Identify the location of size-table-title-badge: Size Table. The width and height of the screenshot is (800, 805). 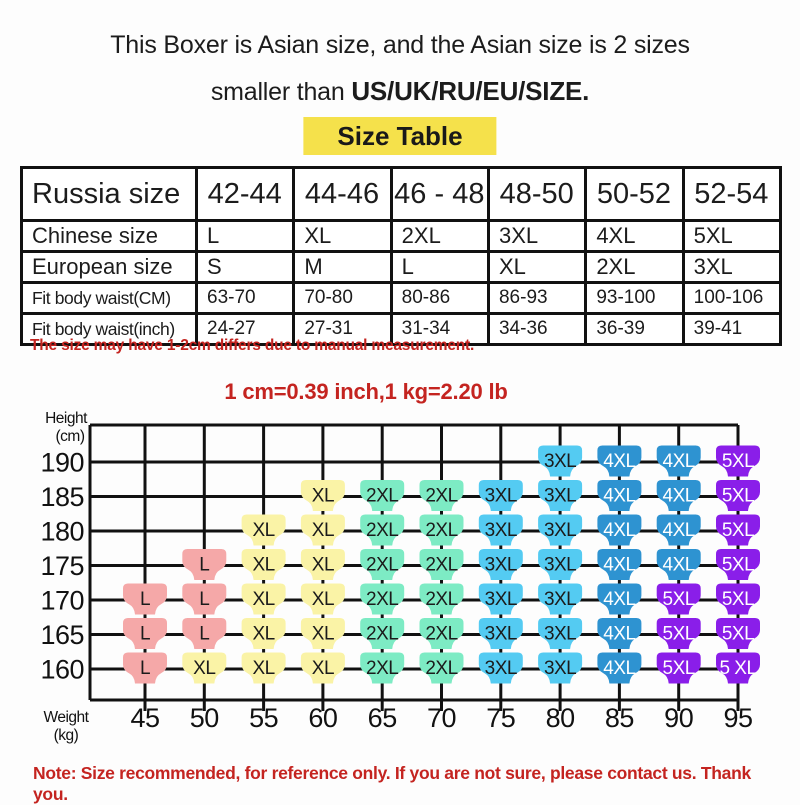
(400, 136).